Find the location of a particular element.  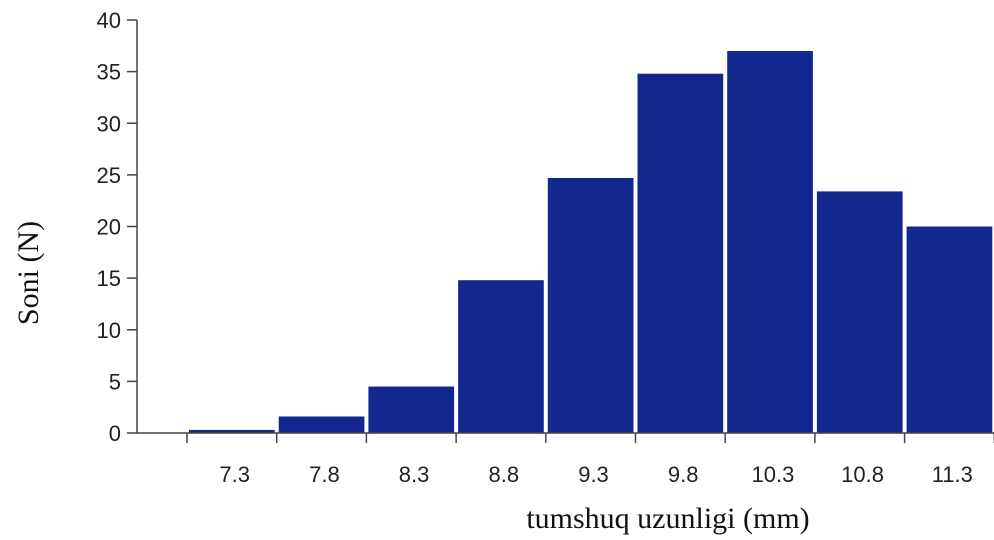

y-tick-label: 10 is located at coordinates (109, 330).